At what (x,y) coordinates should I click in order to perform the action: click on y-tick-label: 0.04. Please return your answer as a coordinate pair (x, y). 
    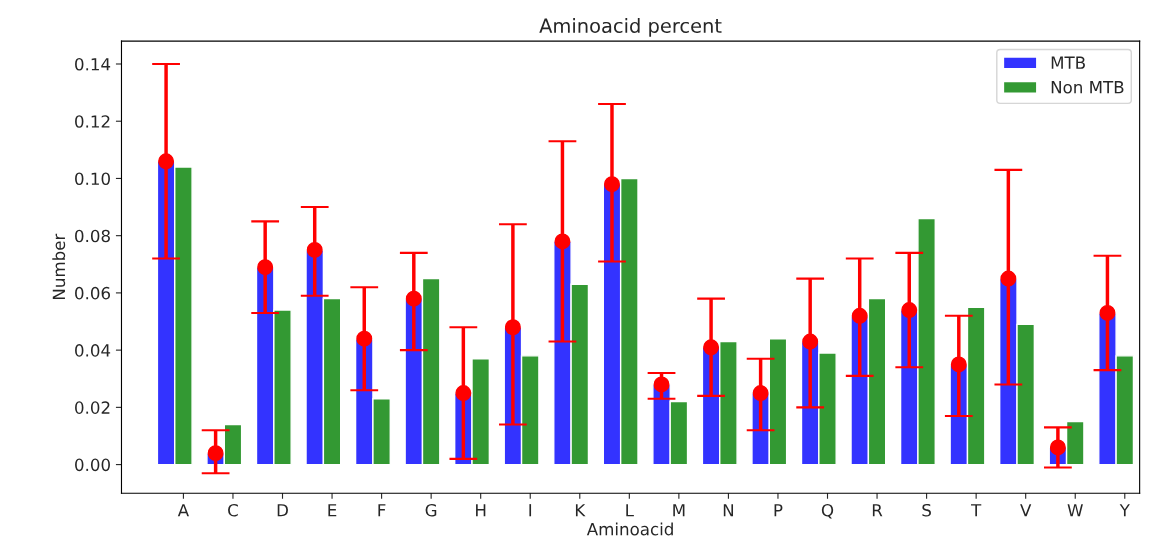
    Looking at the image, I should click on (93, 350).